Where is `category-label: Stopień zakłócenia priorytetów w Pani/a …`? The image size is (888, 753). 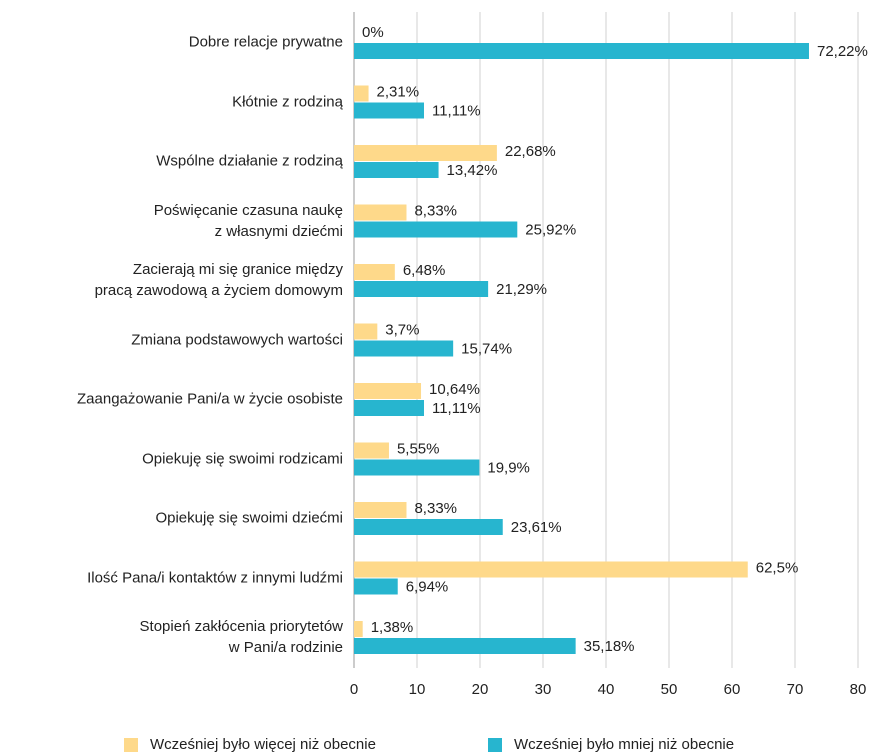
category-label: Stopień zakłócenia priorytetów w Pani/a … is located at coordinates (241, 637).